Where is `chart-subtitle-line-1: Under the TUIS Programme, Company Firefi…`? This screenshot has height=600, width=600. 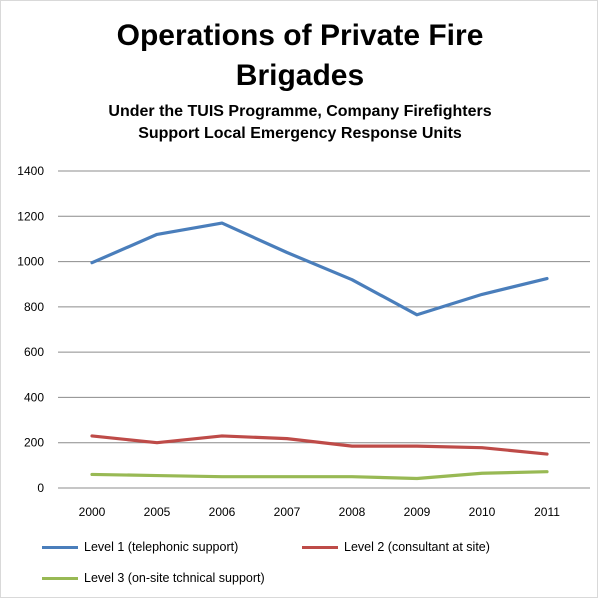 chart-subtitle-line-1: Under the TUIS Programme, Company Firefi… is located at coordinates (300, 111).